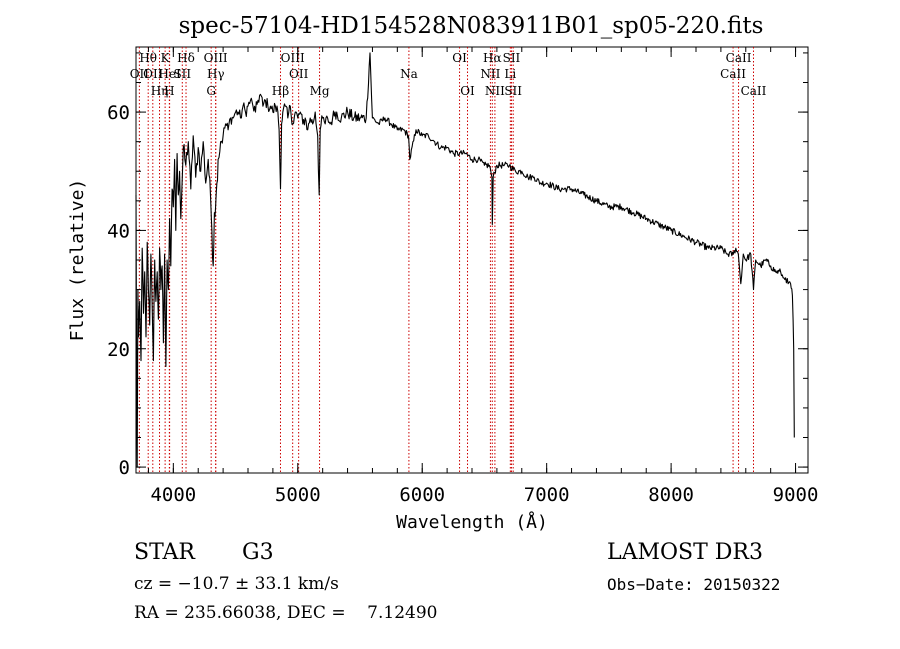 The image size is (900, 649). What do you see at coordinates (148, 58) in the screenshot?
I see `line-label-1: Hθ` at bounding box center [148, 58].